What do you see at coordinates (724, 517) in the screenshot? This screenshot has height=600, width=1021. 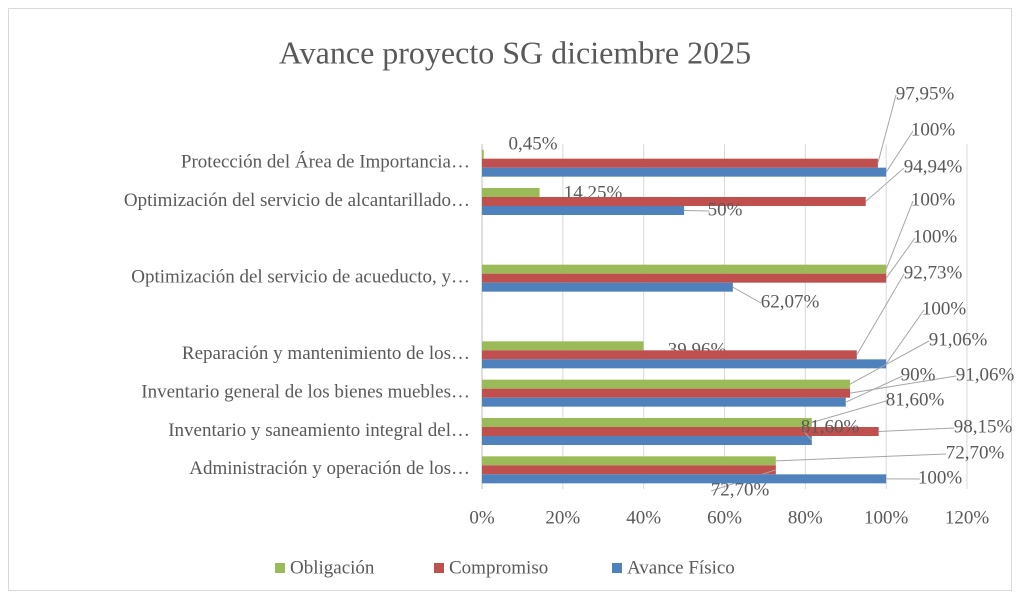 I see `x-tick-label: 60%` at bounding box center [724, 517].